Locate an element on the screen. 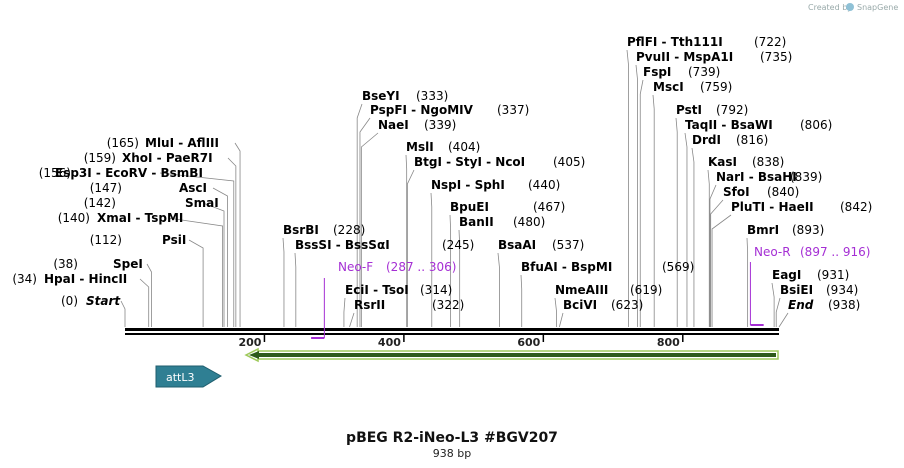 The width and height of the screenshot is (904, 468). enzyme-label: XhoI - PaeR7I is located at coordinates (167, 158).